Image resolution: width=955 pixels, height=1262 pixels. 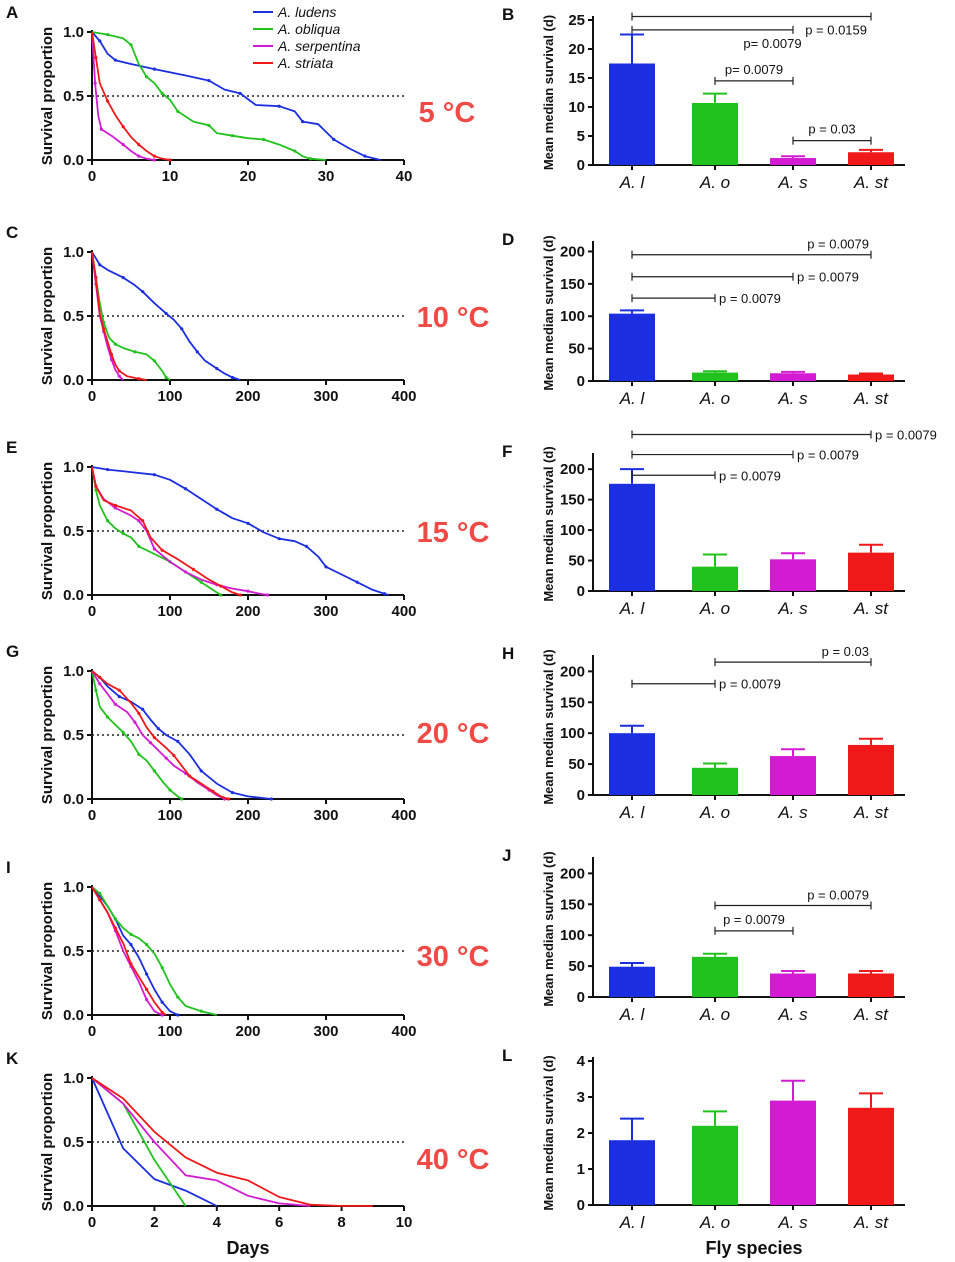 What do you see at coordinates (325, 1031) in the screenshot?
I see `x-tick-label: 300` at bounding box center [325, 1031].